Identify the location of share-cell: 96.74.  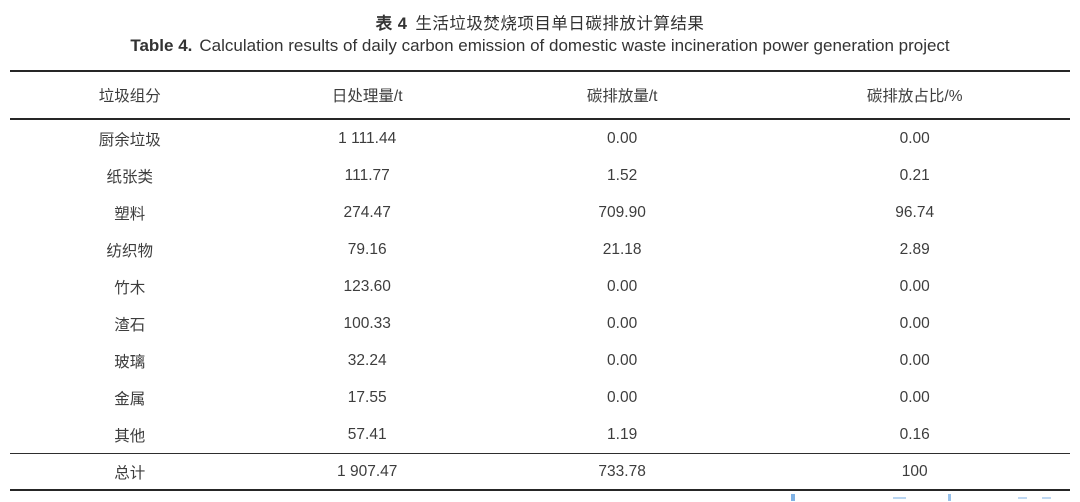
(915, 212).